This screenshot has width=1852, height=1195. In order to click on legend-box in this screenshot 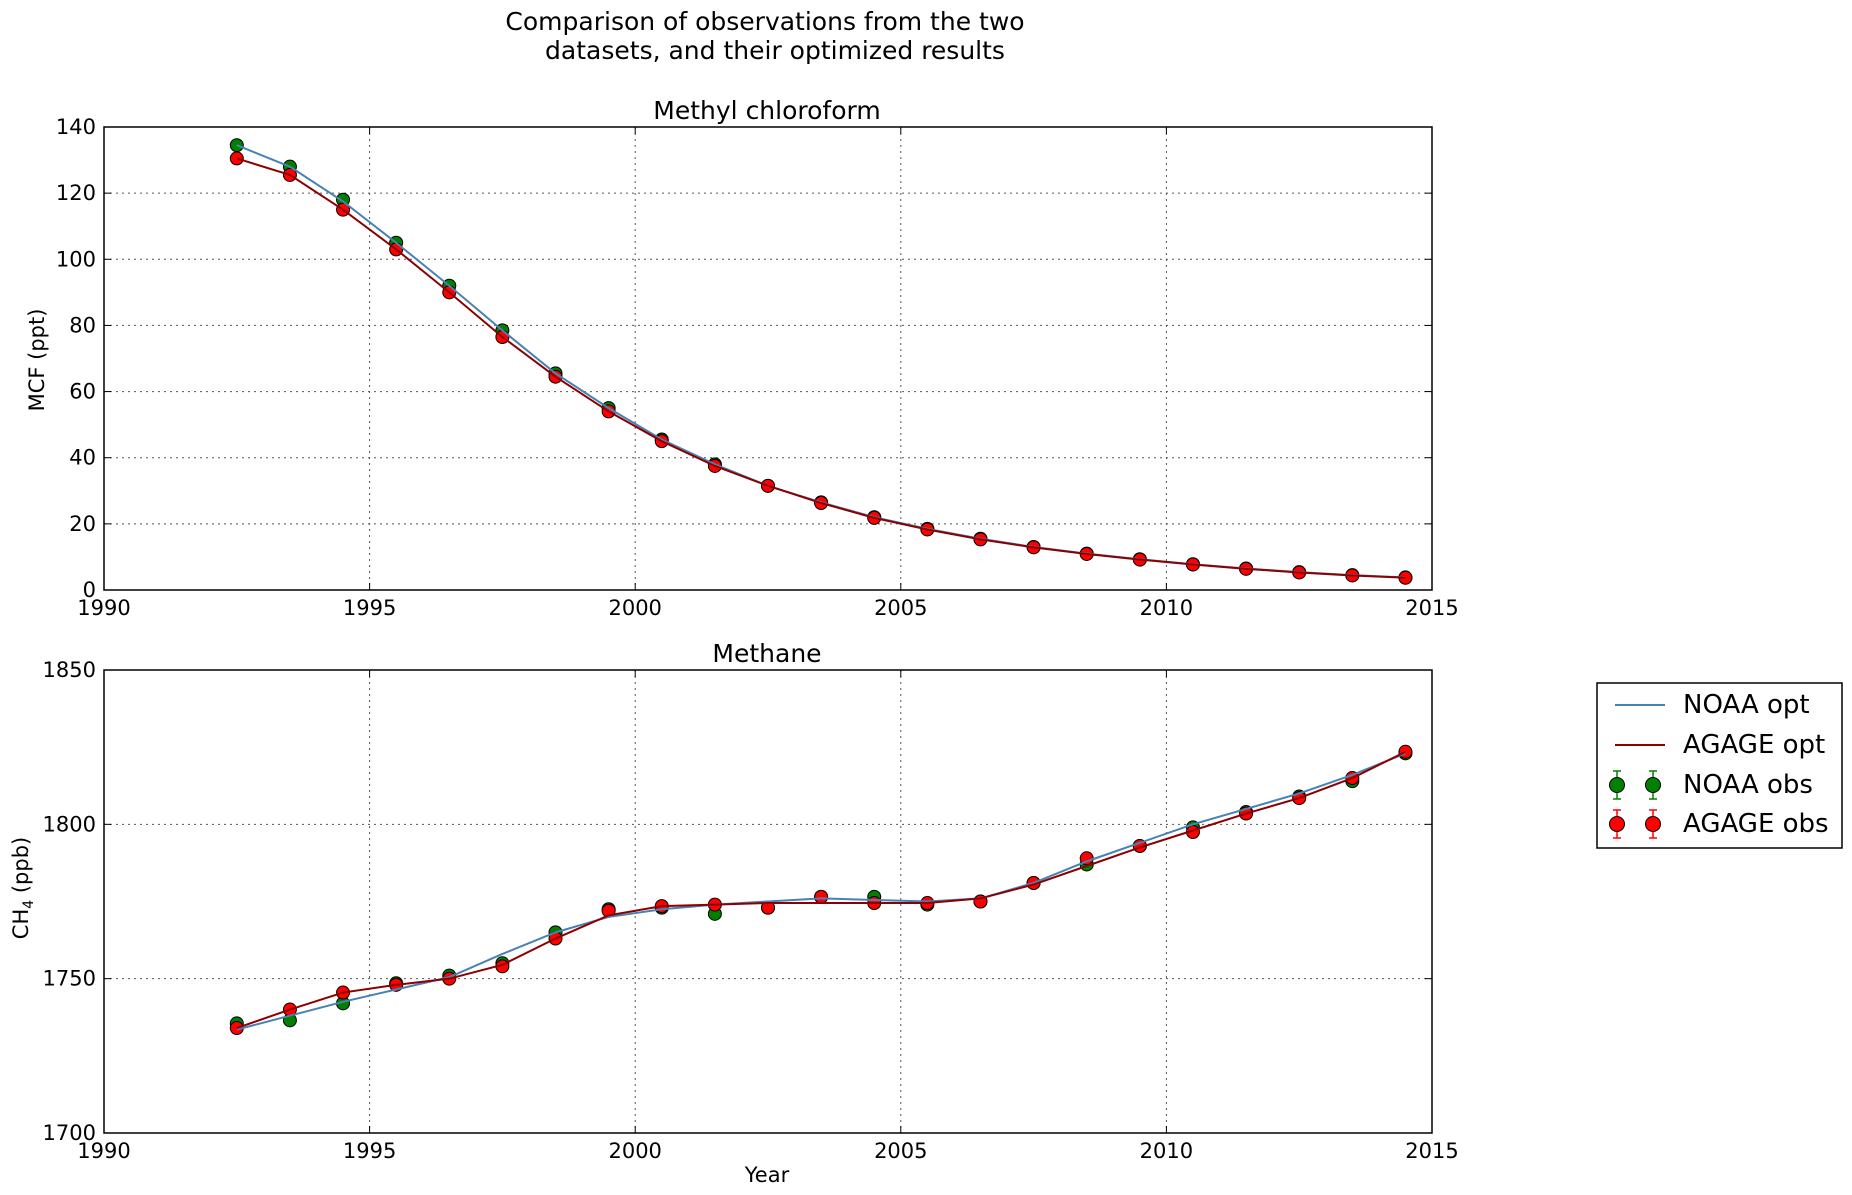, I will do `click(1719, 765)`.